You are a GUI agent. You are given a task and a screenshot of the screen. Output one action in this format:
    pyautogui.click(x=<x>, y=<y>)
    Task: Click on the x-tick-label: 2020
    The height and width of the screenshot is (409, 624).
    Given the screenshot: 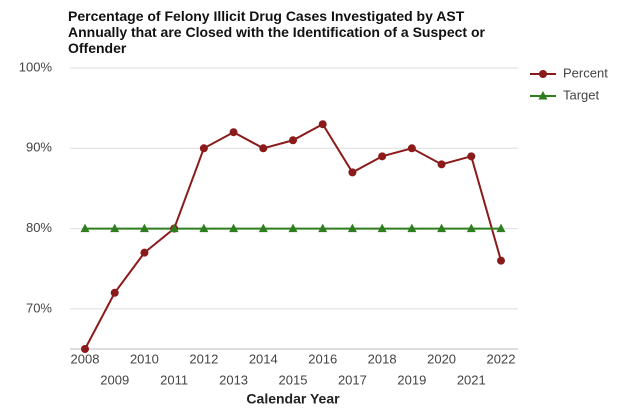 What is the action you would take?
    pyautogui.click(x=441, y=358)
    